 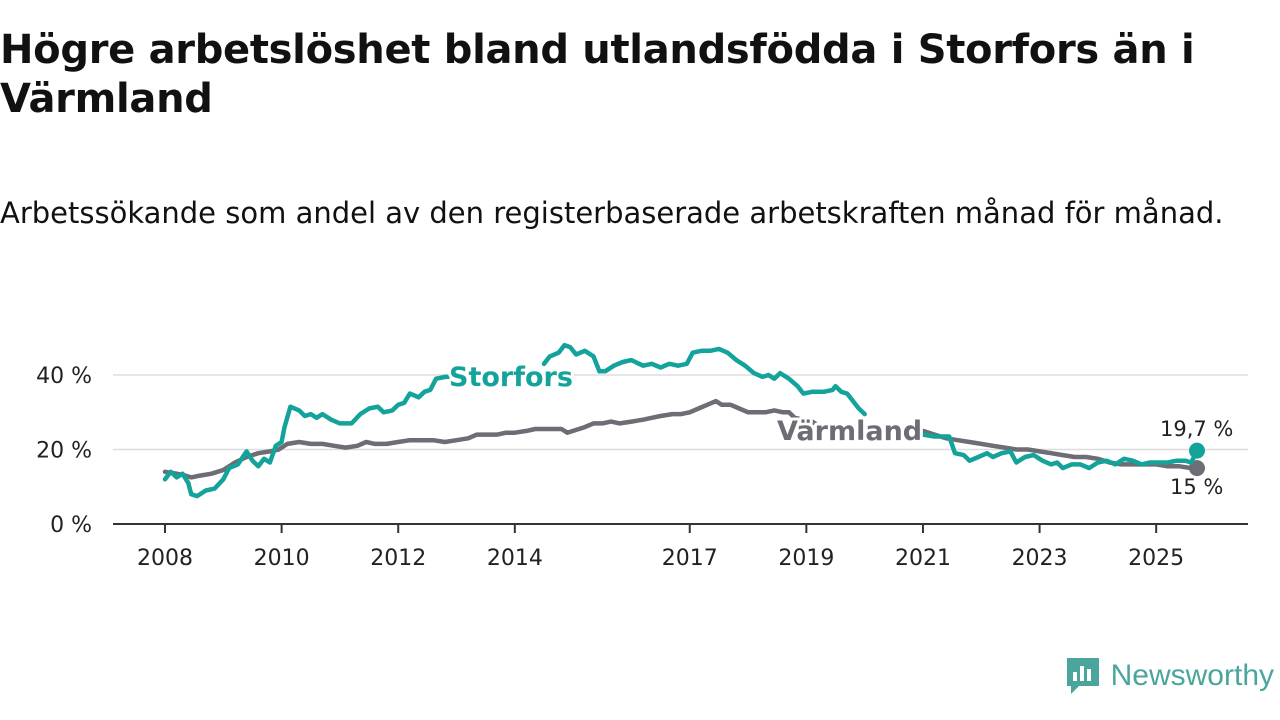 What do you see at coordinates (71, 525) in the screenshot?
I see `y-tick-label: 0 %` at bounding box center [71, 525].